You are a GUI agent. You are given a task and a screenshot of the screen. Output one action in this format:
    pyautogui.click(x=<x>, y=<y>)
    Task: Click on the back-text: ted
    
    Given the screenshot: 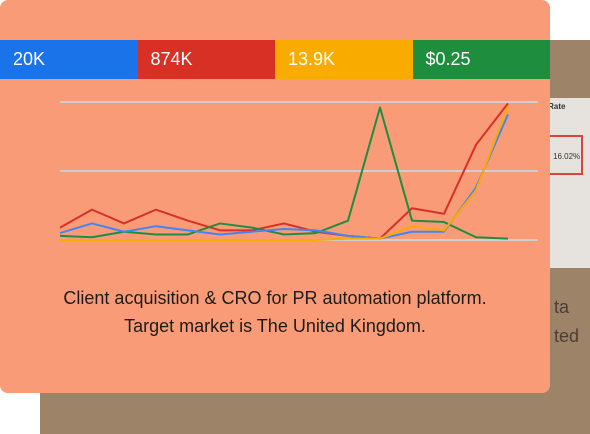 What is the action you would take?
    pyautogui.click(x=567, y=336)
    